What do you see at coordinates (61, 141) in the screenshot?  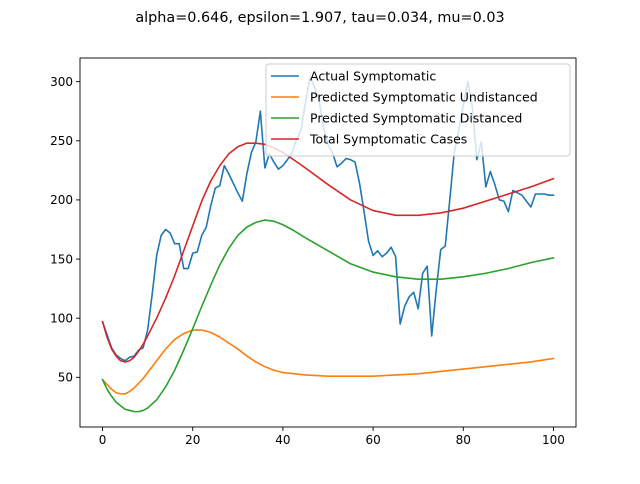 I see `y-tick-label-4: 250` at bounding box center [61, 141].